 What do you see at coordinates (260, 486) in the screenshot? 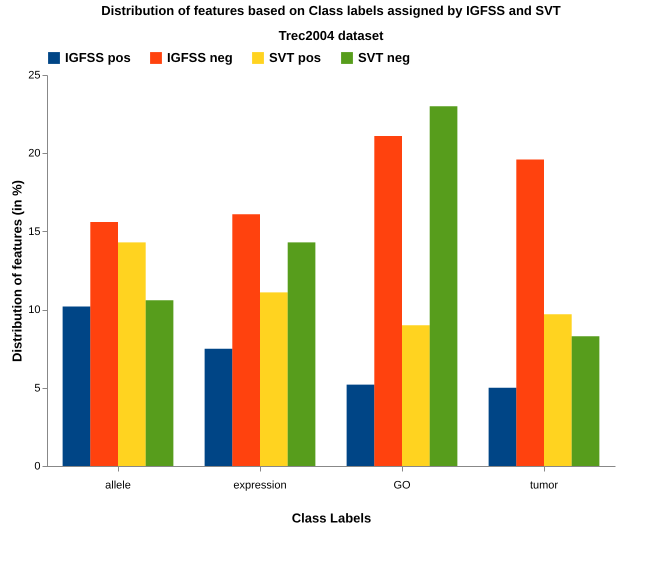
I see `x-tick-label: expression` at bounding box center [260, 486].